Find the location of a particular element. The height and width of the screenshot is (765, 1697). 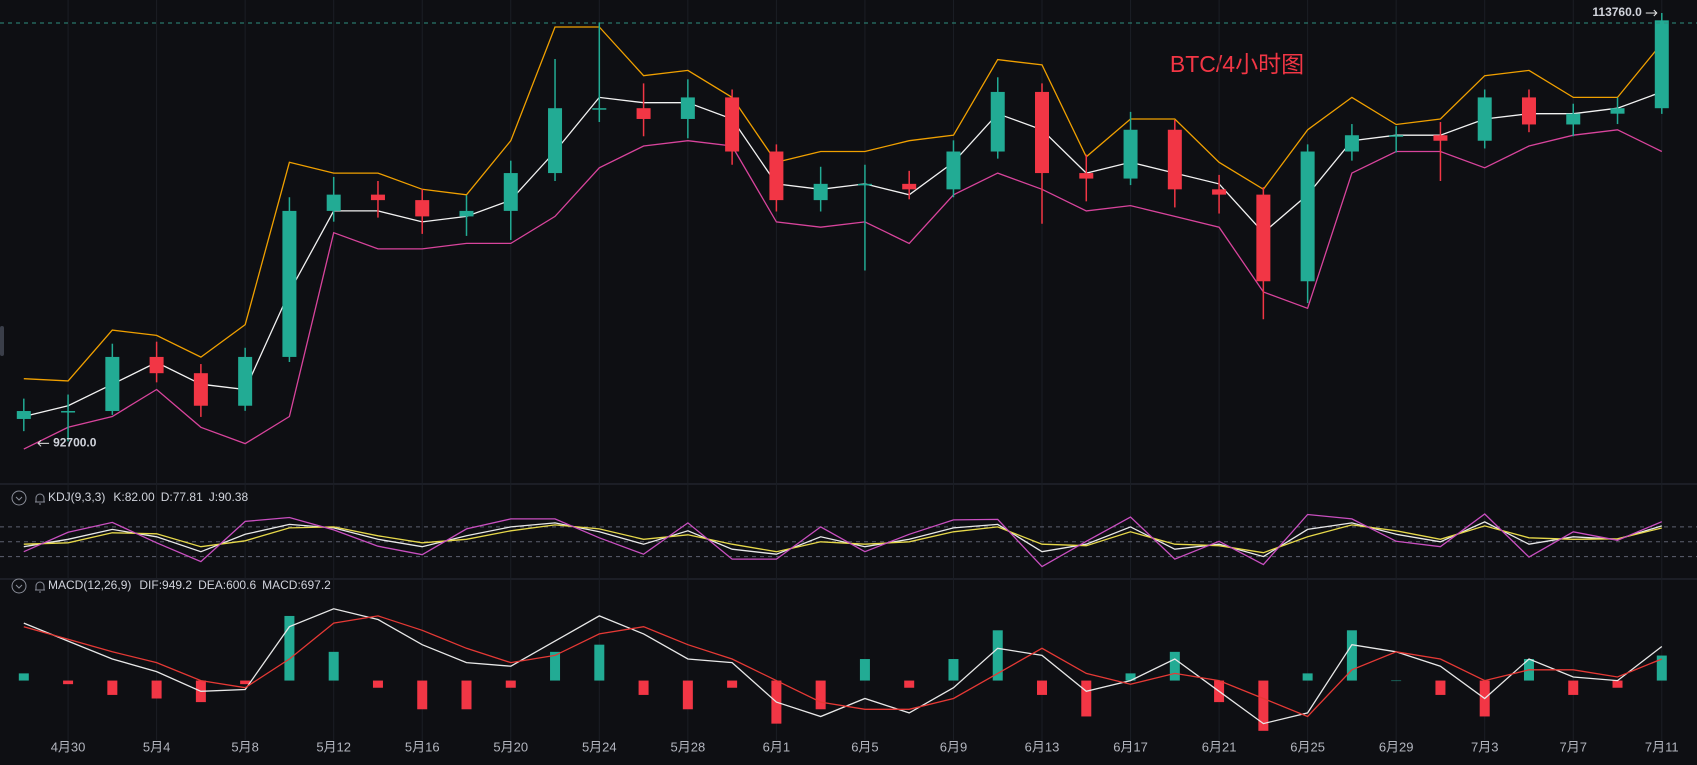

legend-entry: D:77.81 is located at coordinates (182, 497).